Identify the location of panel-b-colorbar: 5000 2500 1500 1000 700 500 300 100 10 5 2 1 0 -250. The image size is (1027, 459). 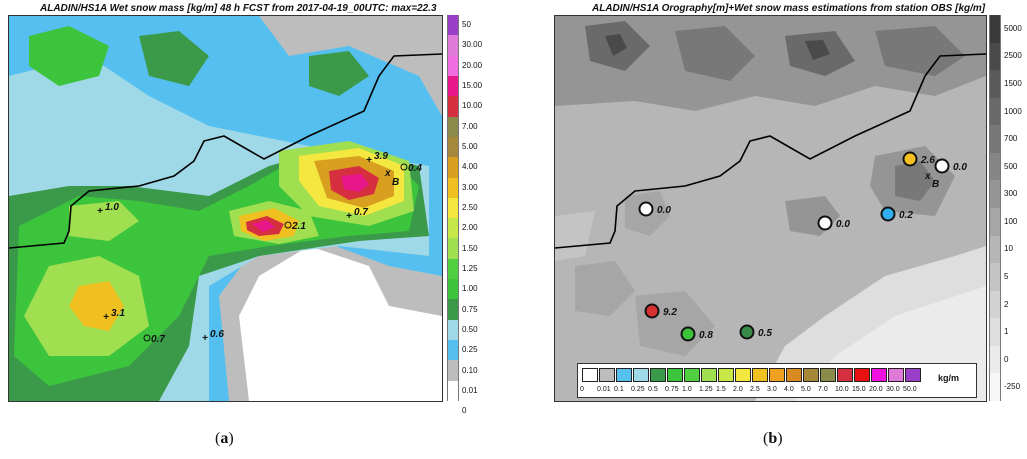
(1008, 208).